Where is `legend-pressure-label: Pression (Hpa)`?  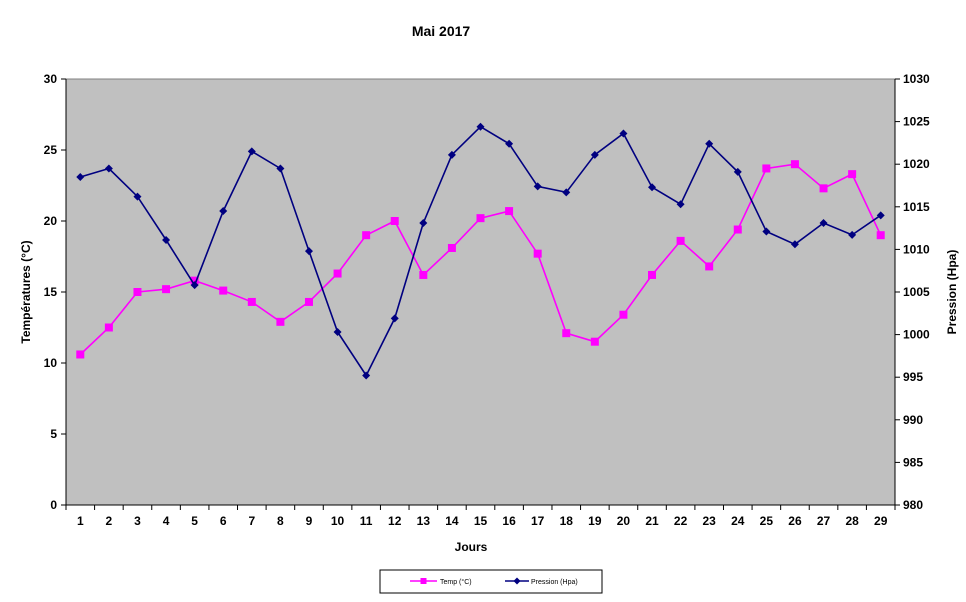
legend-pressure-label: Pression (Hpa) is located at coordinates (554, 582).